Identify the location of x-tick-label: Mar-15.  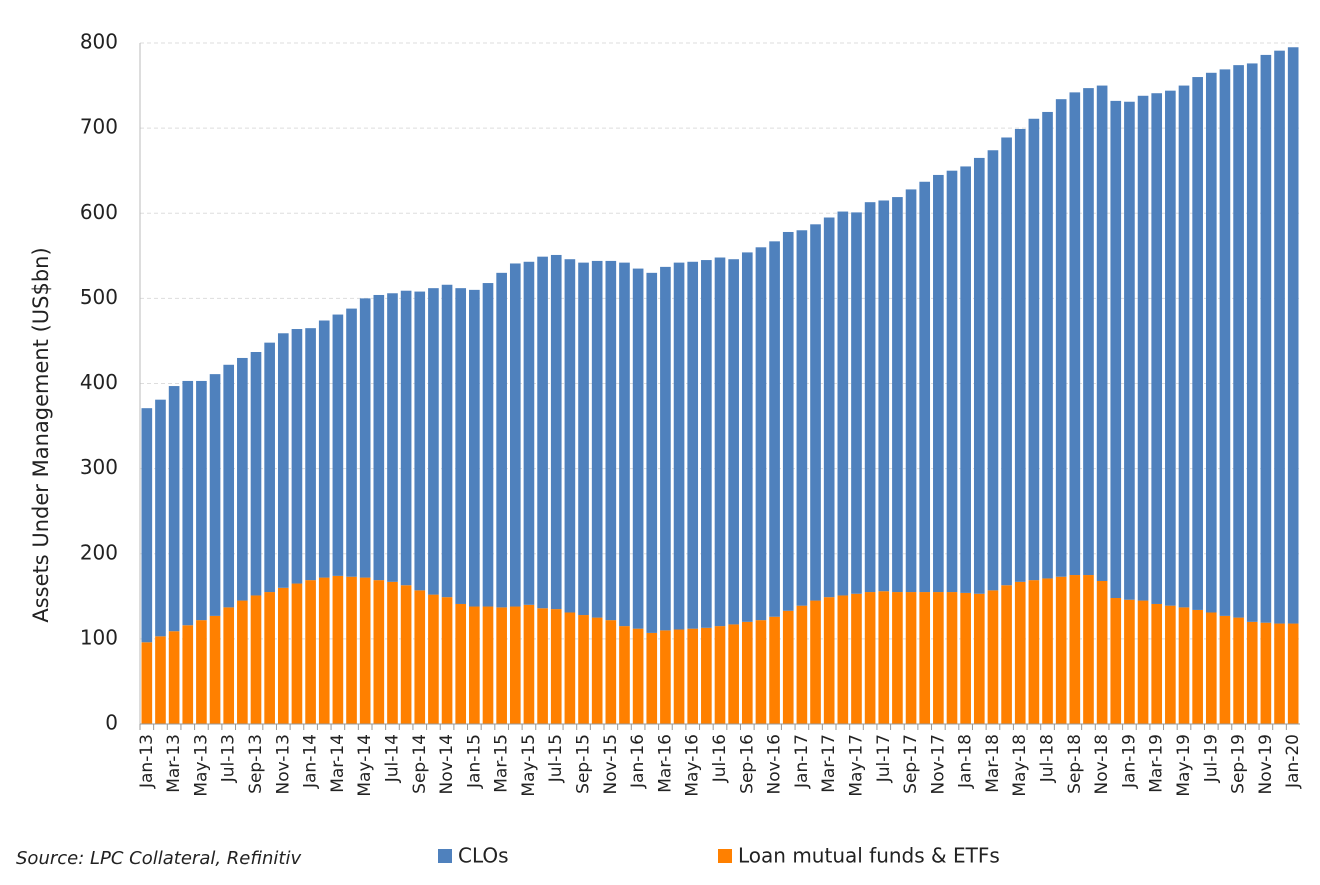
(502, 763).